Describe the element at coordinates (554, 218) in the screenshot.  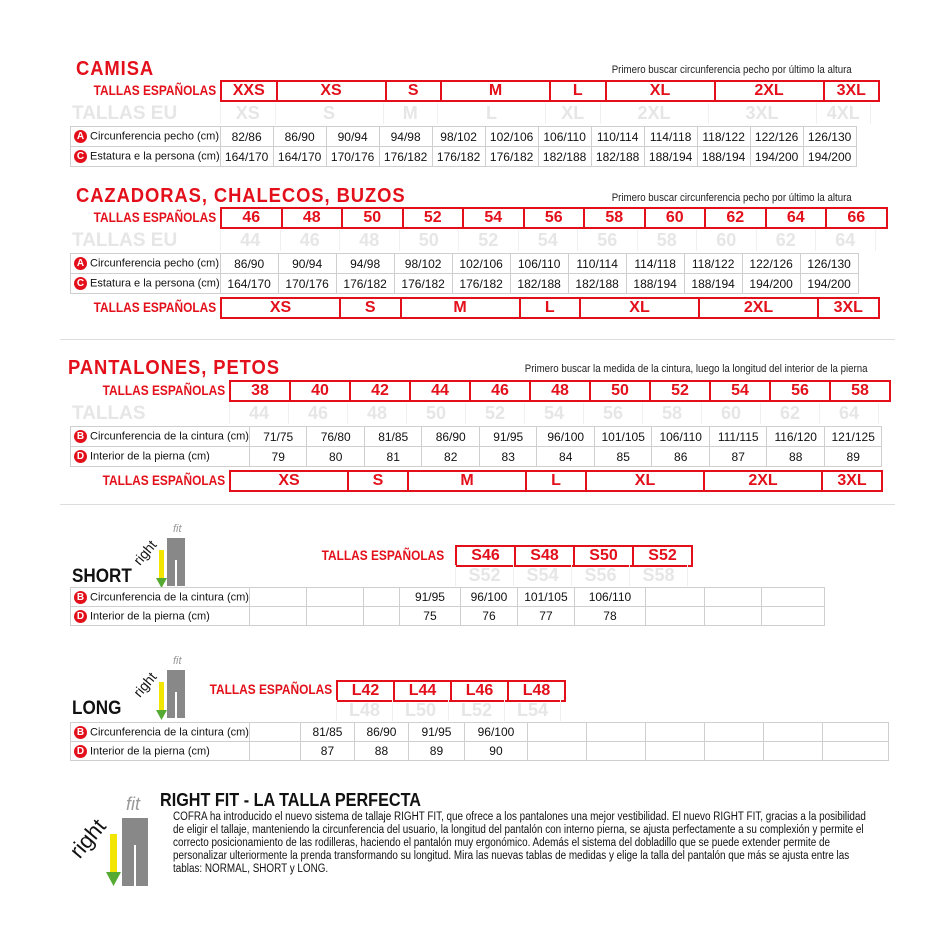
I see `es-sizes-row: 46 48 50 52 54 56 58 60 62 64 66` at that location.